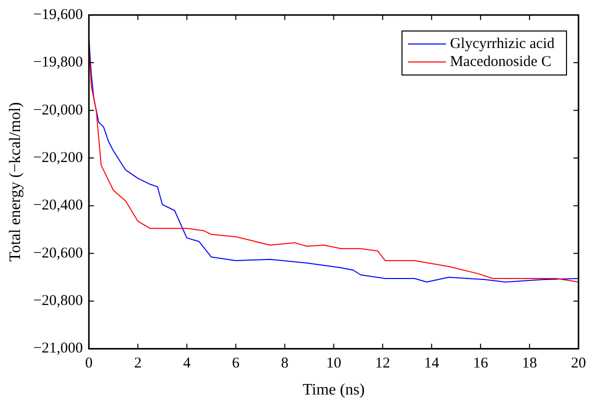 The height and width of the screenshot is (406, 592). What do you see at coordinates (501, 62) in the screenshot?
I see `legend-label: Macedonoside C` at bounding box center [501, 62].